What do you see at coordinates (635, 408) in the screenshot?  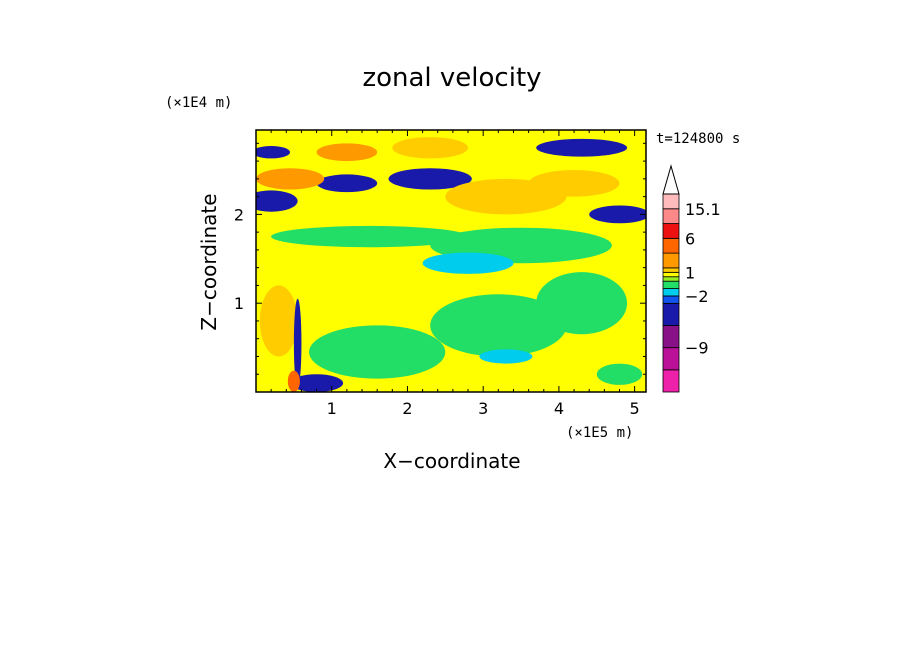 I see `x-tick-label: 5` at bounding box center [635, 408].